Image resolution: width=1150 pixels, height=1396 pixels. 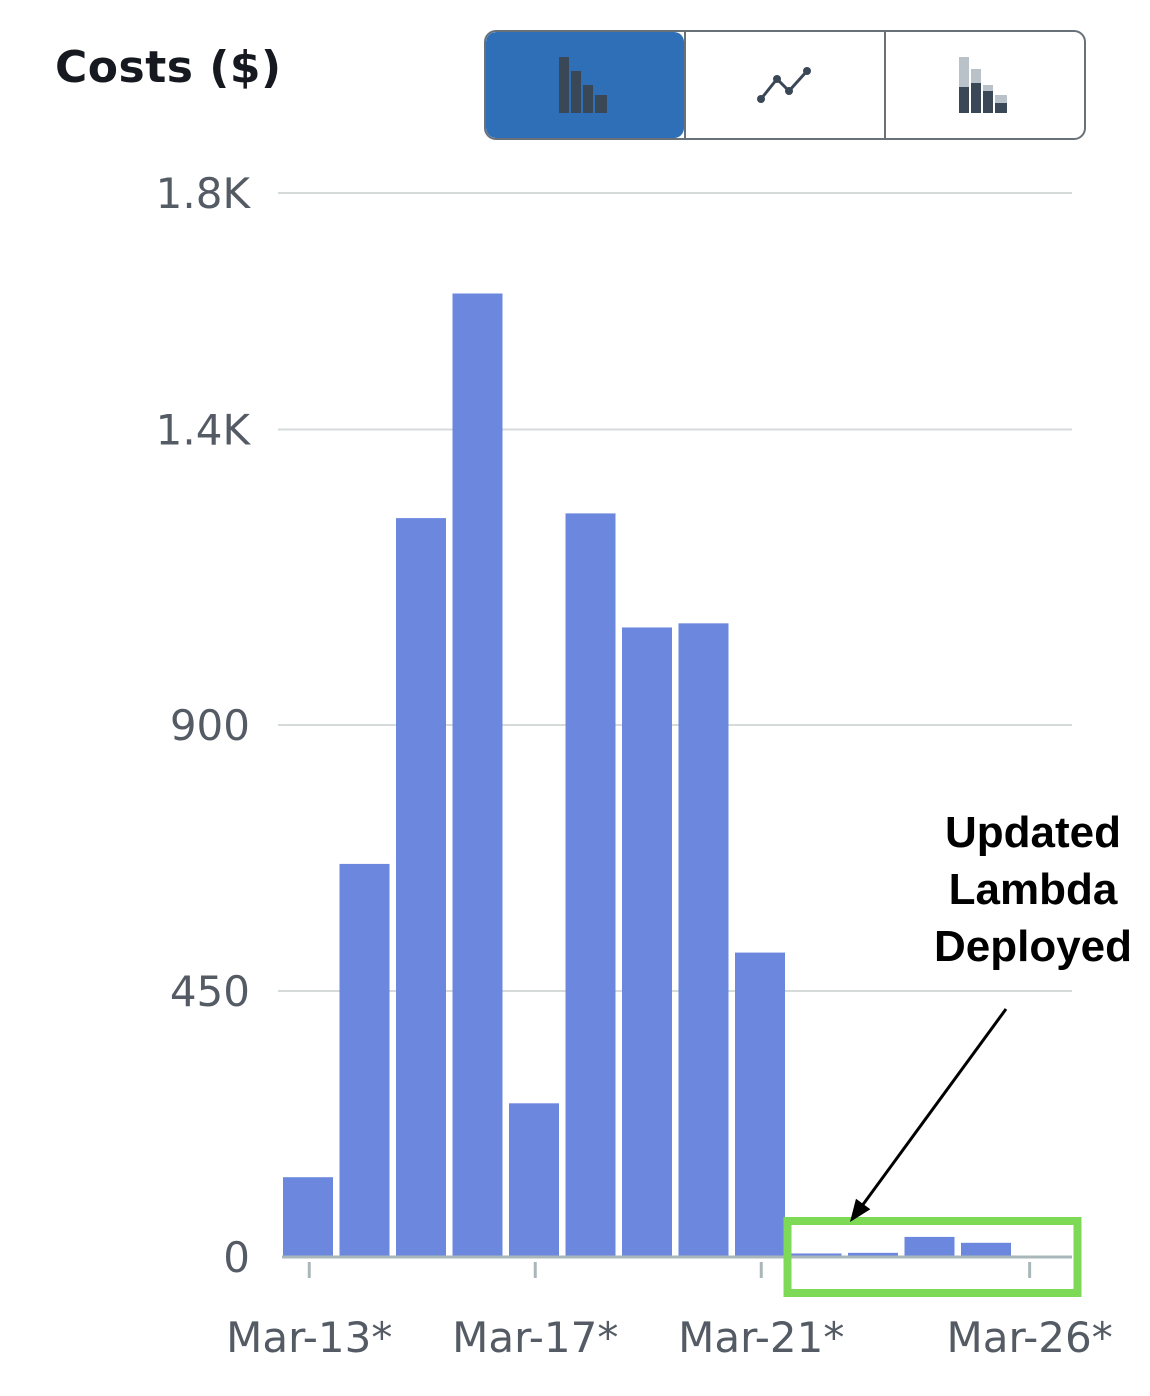 I want to click on bar-chart-icon, so click(x=583, y=85).